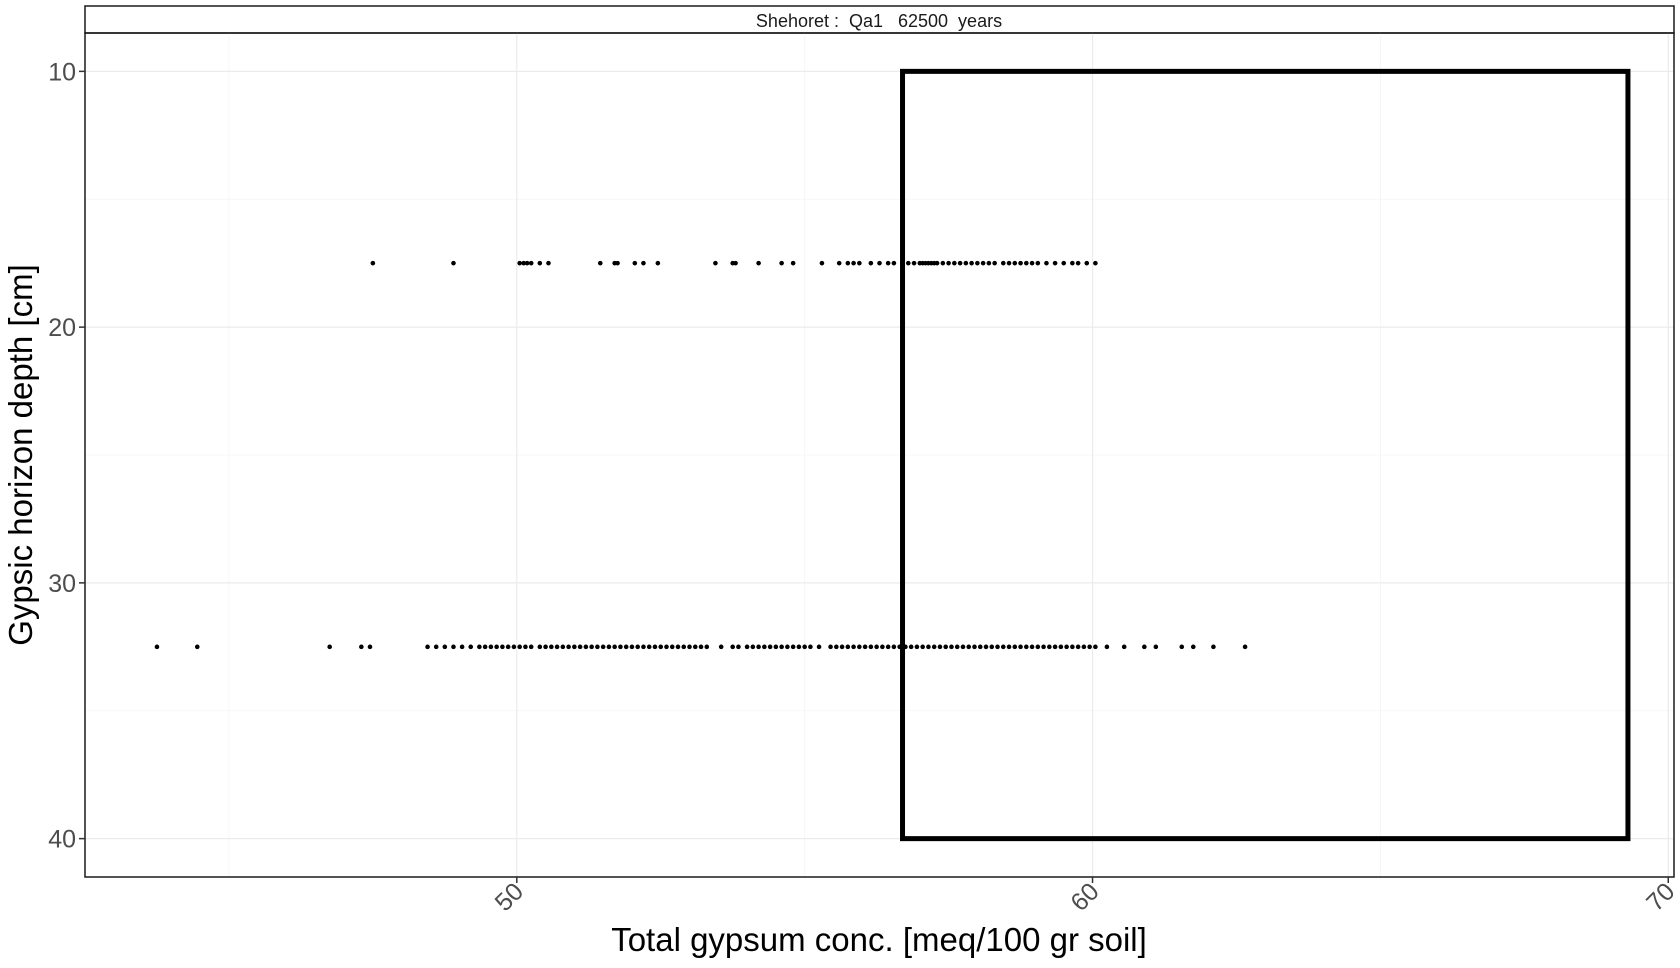 Image resolution: width=1680 pixels, height=968 pixels. I want to click on y-tick-label: 40, so click(62, 840).